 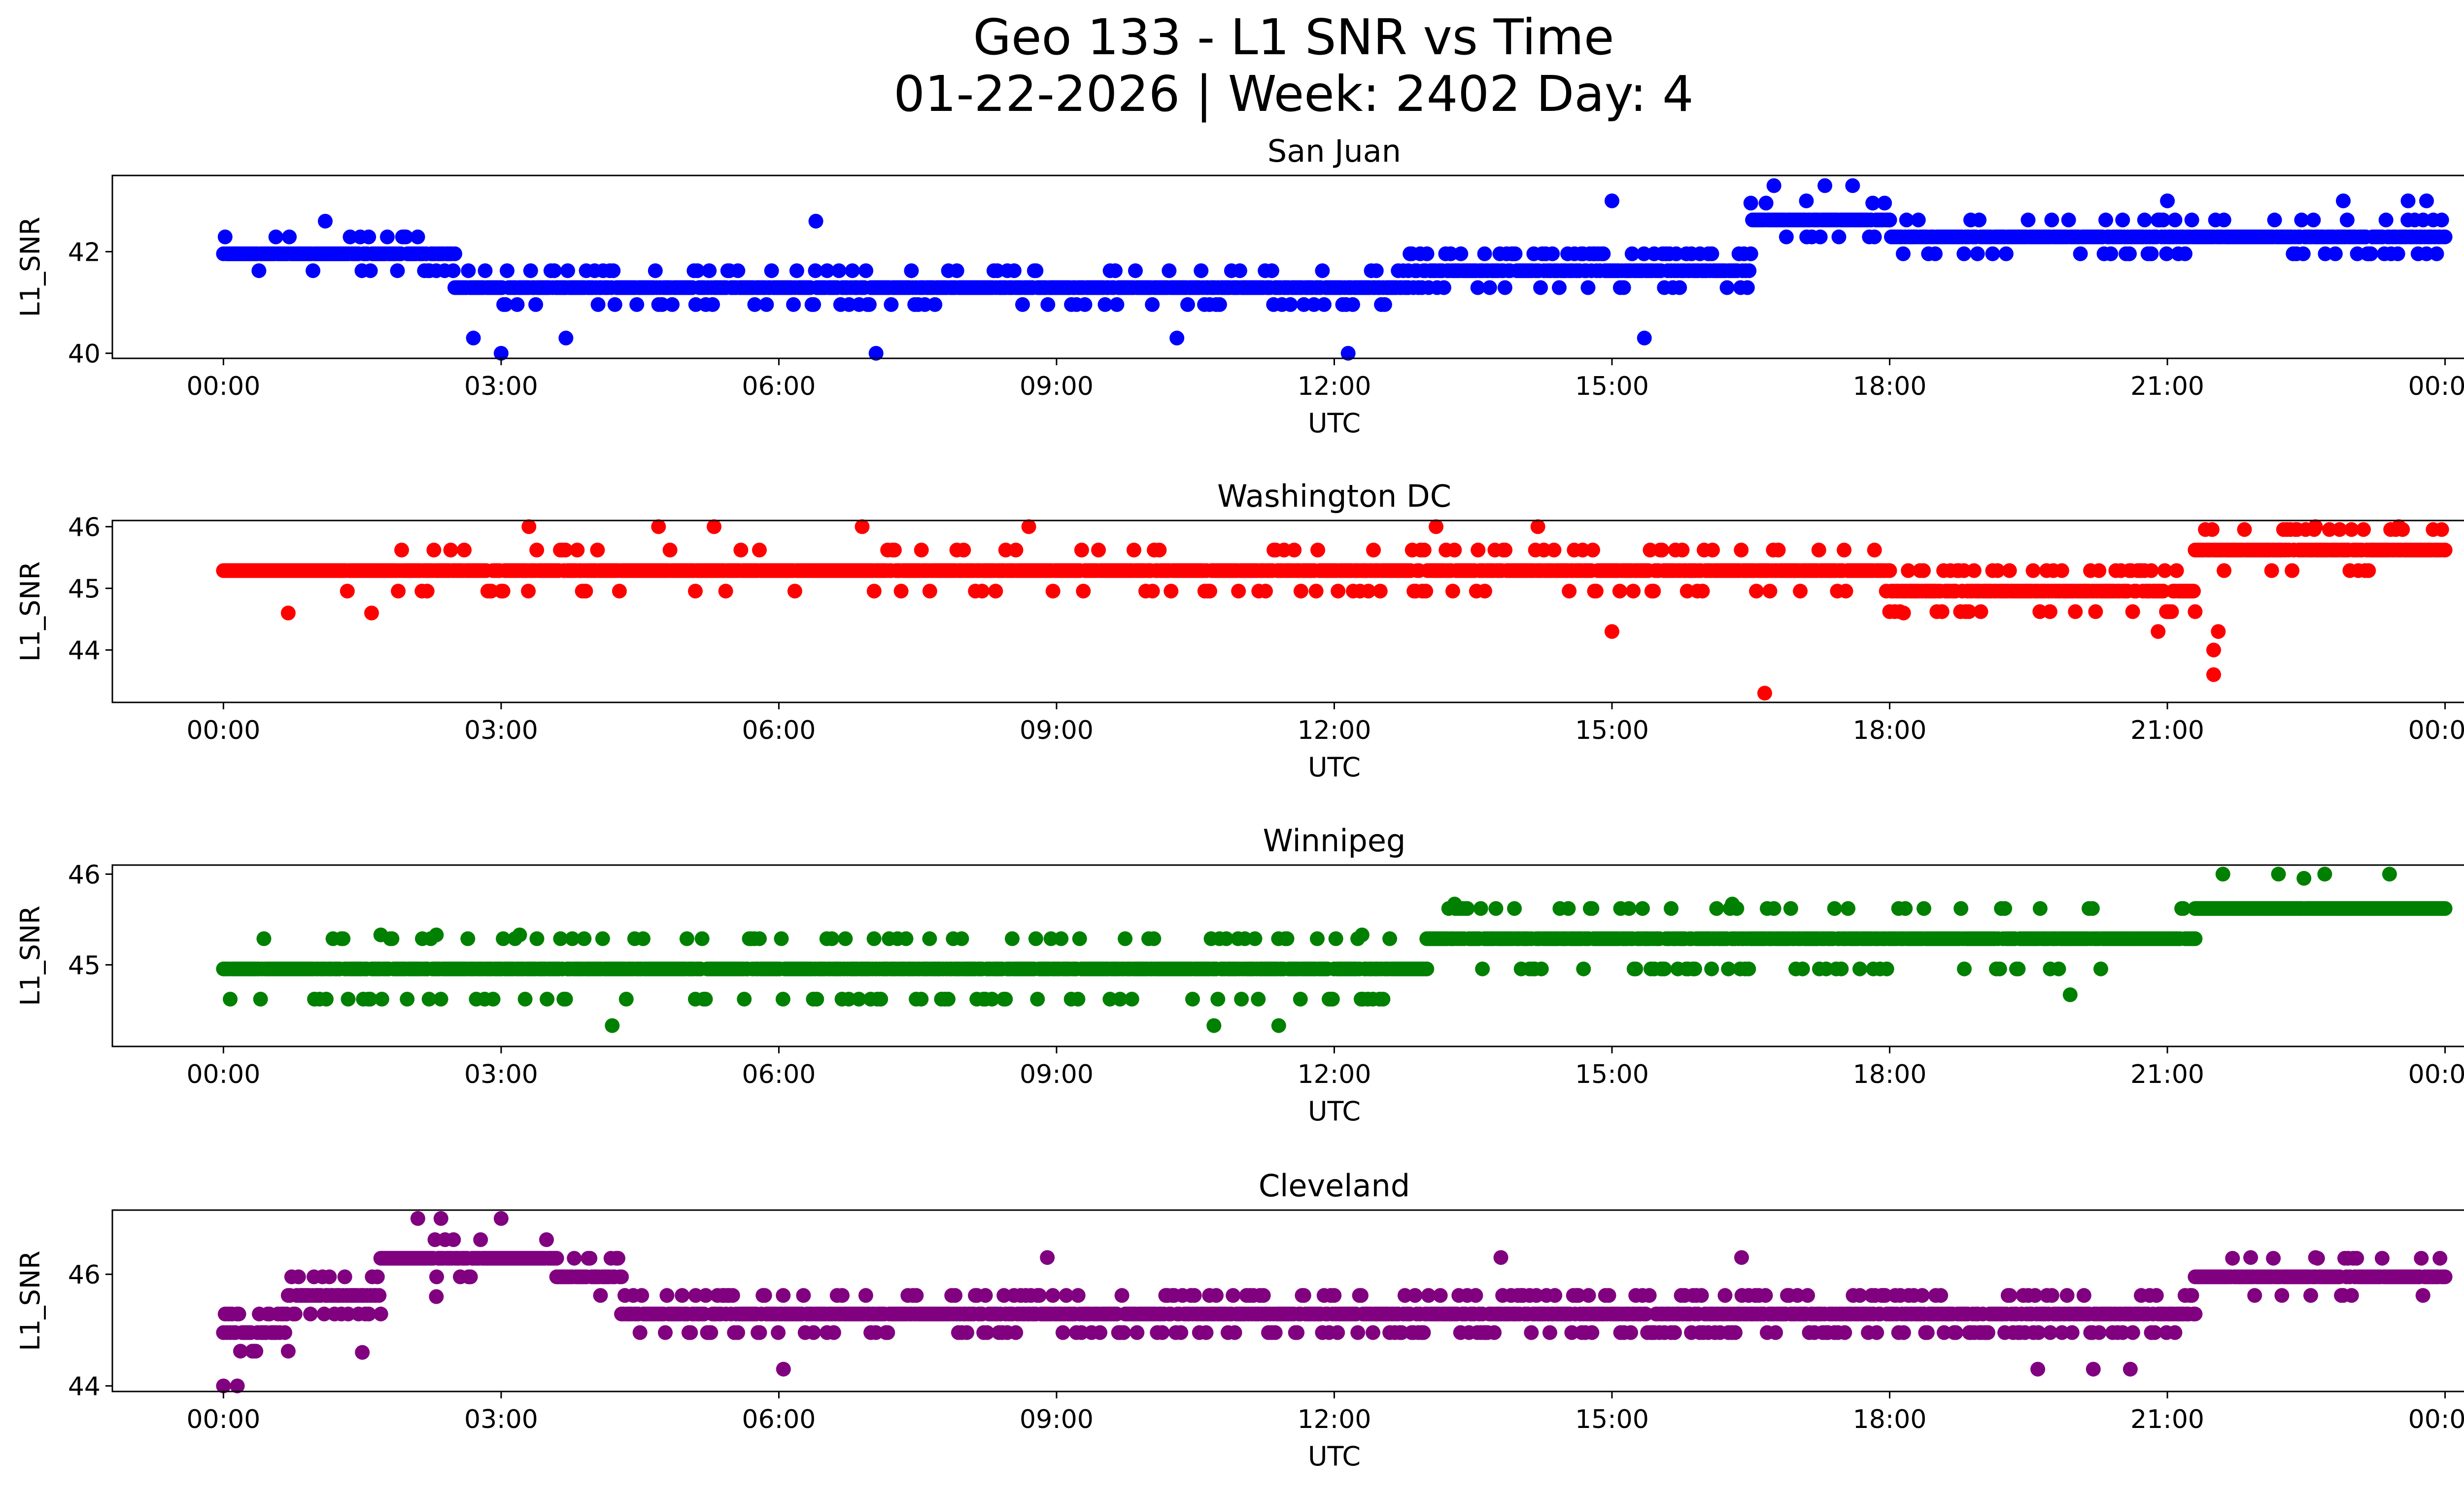 I want to click on x-tick-label: 15:00, so click(x=1612, y=730).